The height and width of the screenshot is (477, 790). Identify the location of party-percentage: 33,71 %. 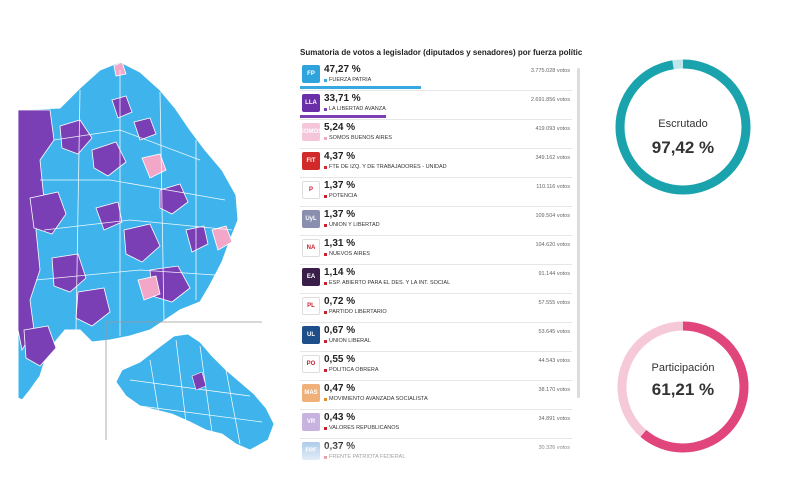
(342, 98).